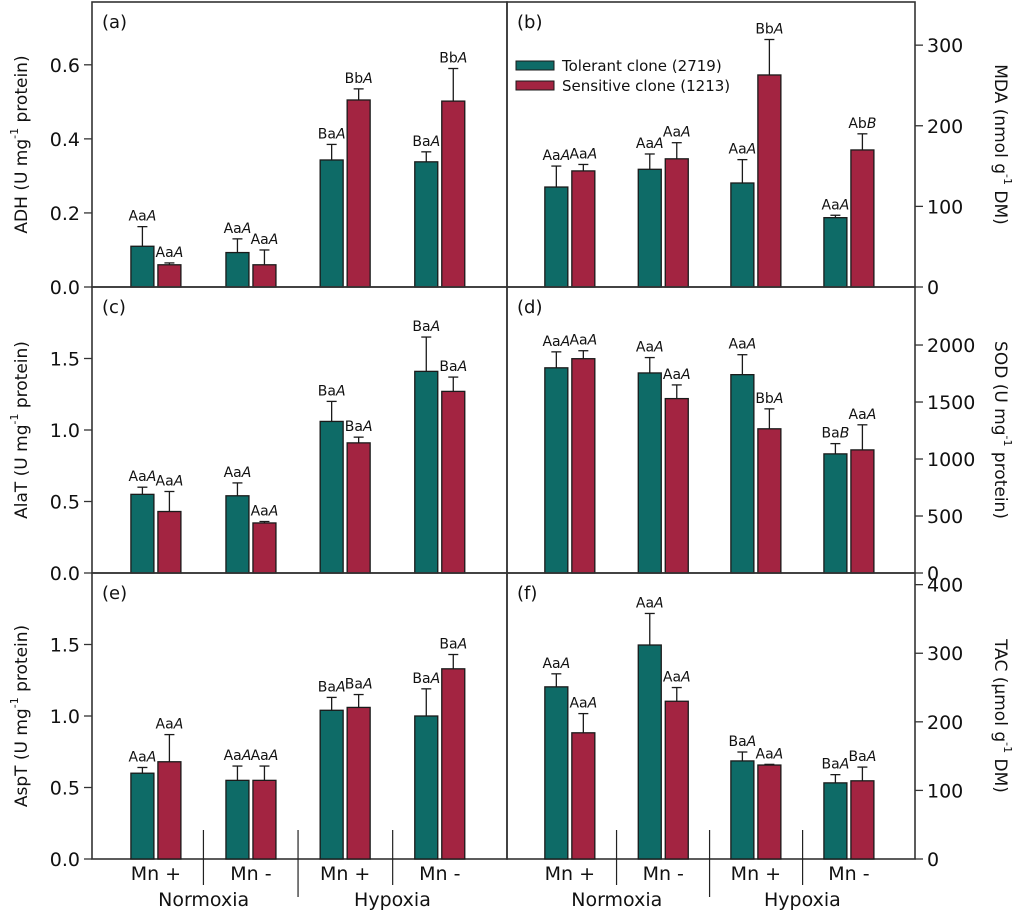 The width and height of the screenshot is (1024, 913). I want to click on y-tick-label: 1.5, so click(65, 360).